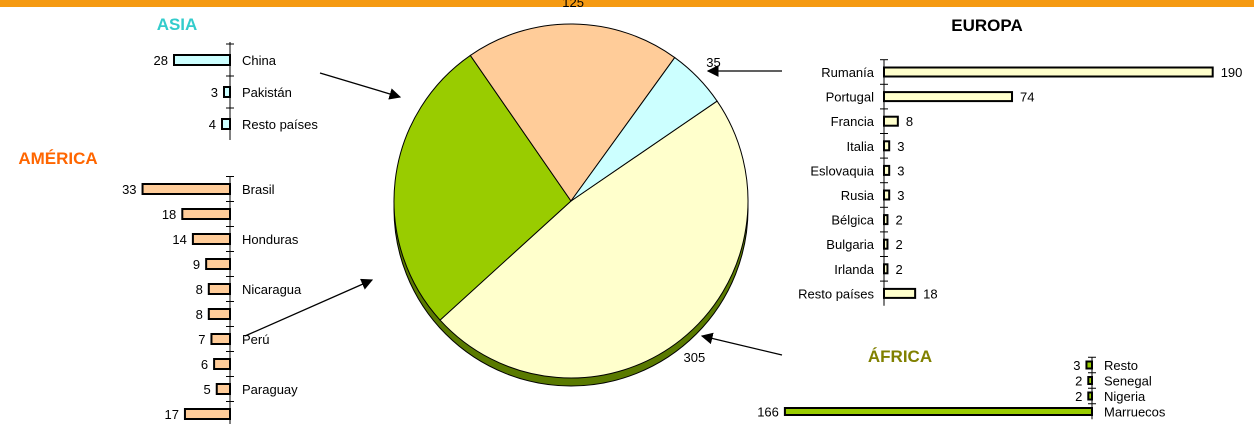 This screenshot has width=1254, height=424. I want to click on pie-slice-africa, so click(482, 187).